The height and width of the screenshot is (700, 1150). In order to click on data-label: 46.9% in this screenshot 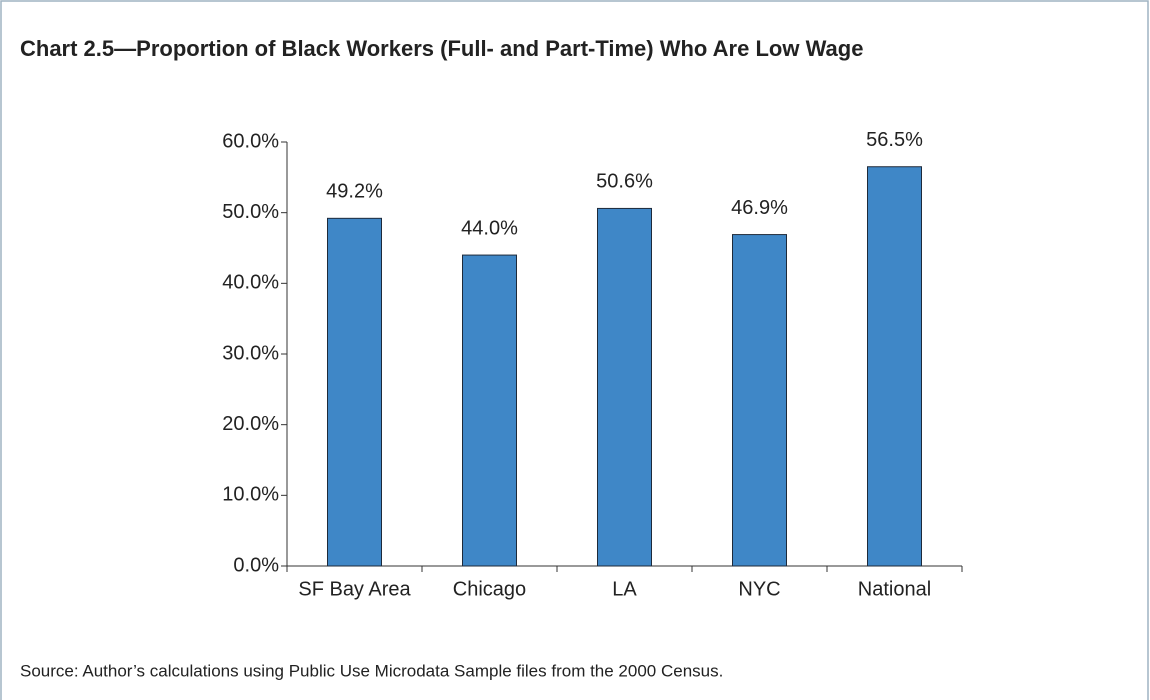, I will do `click(759, 208)`.